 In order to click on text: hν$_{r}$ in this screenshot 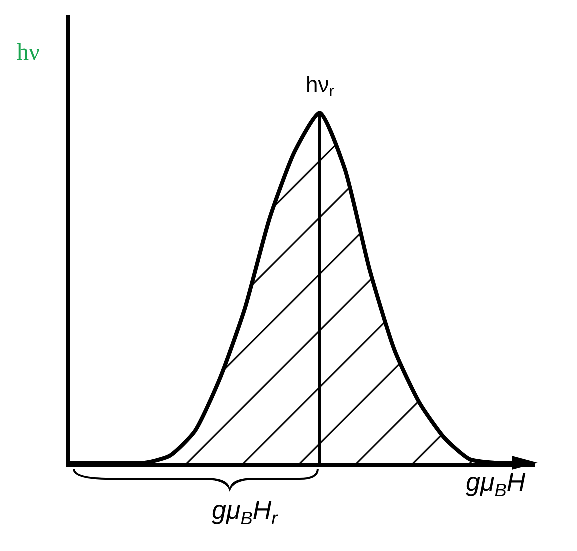, I will do `click(320, 86)`.